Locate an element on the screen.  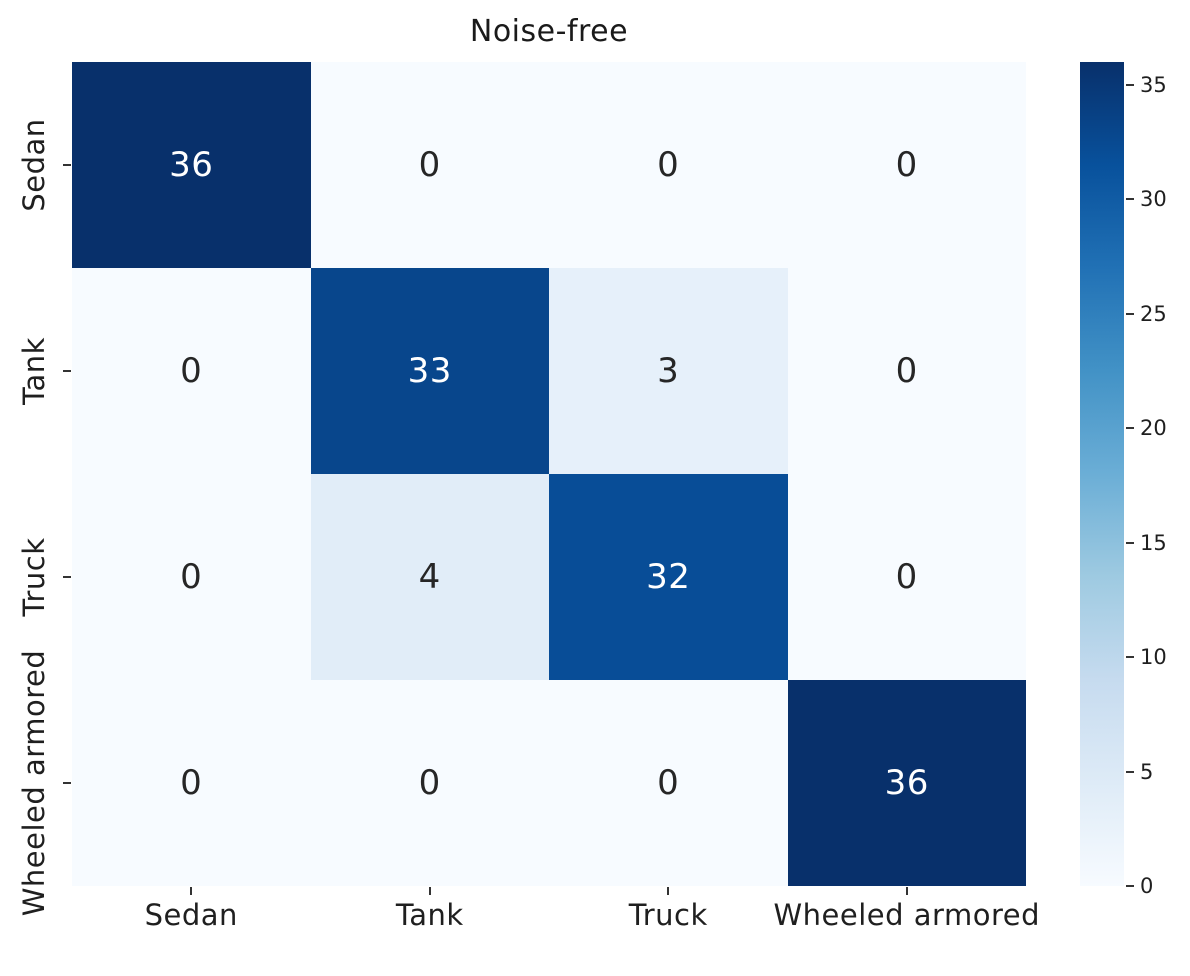
colorbar is located at coordinates (1102, 474).